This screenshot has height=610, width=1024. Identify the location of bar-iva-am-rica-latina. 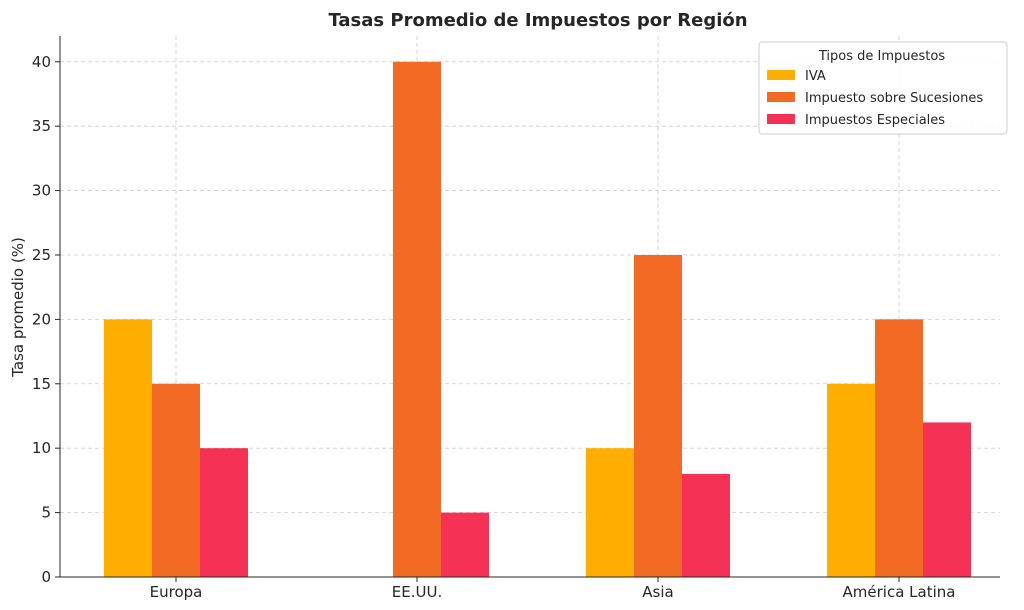
(851, 480).